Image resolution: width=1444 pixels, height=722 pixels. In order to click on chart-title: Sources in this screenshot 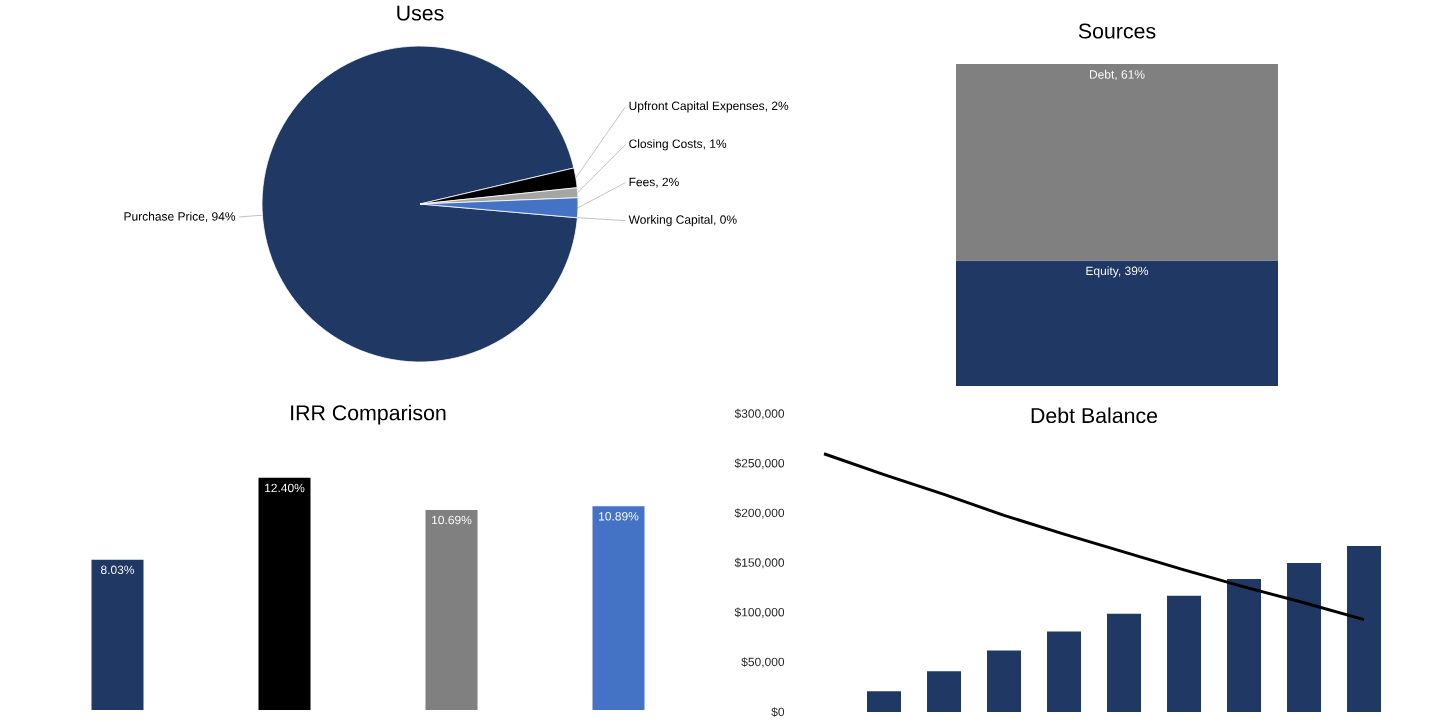, I will do `click(1117, 31)`.